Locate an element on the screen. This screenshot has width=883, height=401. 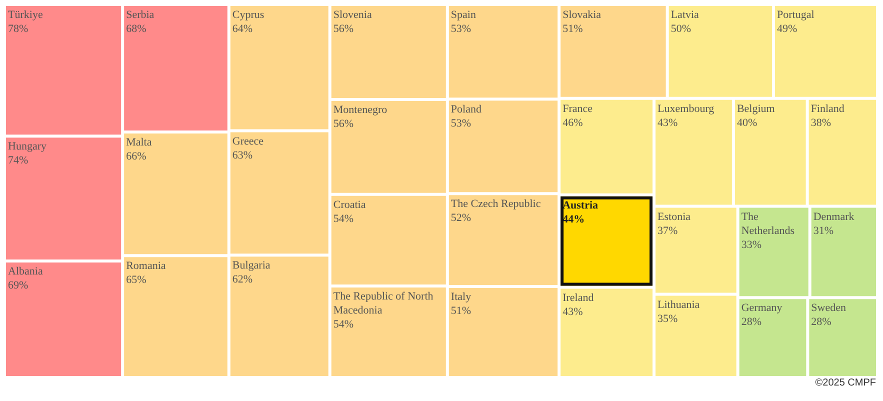
category-label: Croatia is located at coordinates (349, 204).